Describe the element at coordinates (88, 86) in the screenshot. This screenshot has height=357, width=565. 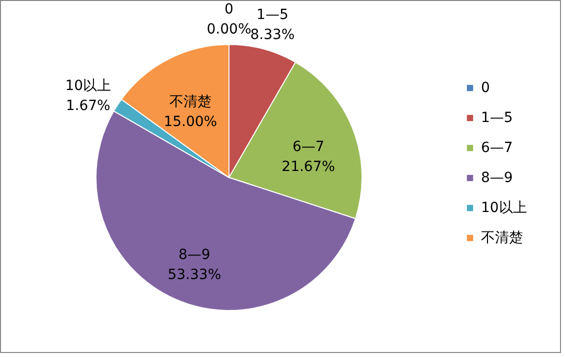
I see `slice-label: 10以上` at that location.